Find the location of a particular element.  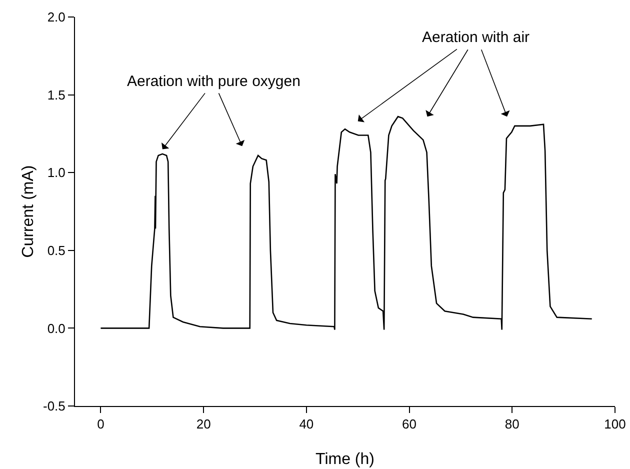

x-tick-label: 20 is located at coordinates (203, 424).